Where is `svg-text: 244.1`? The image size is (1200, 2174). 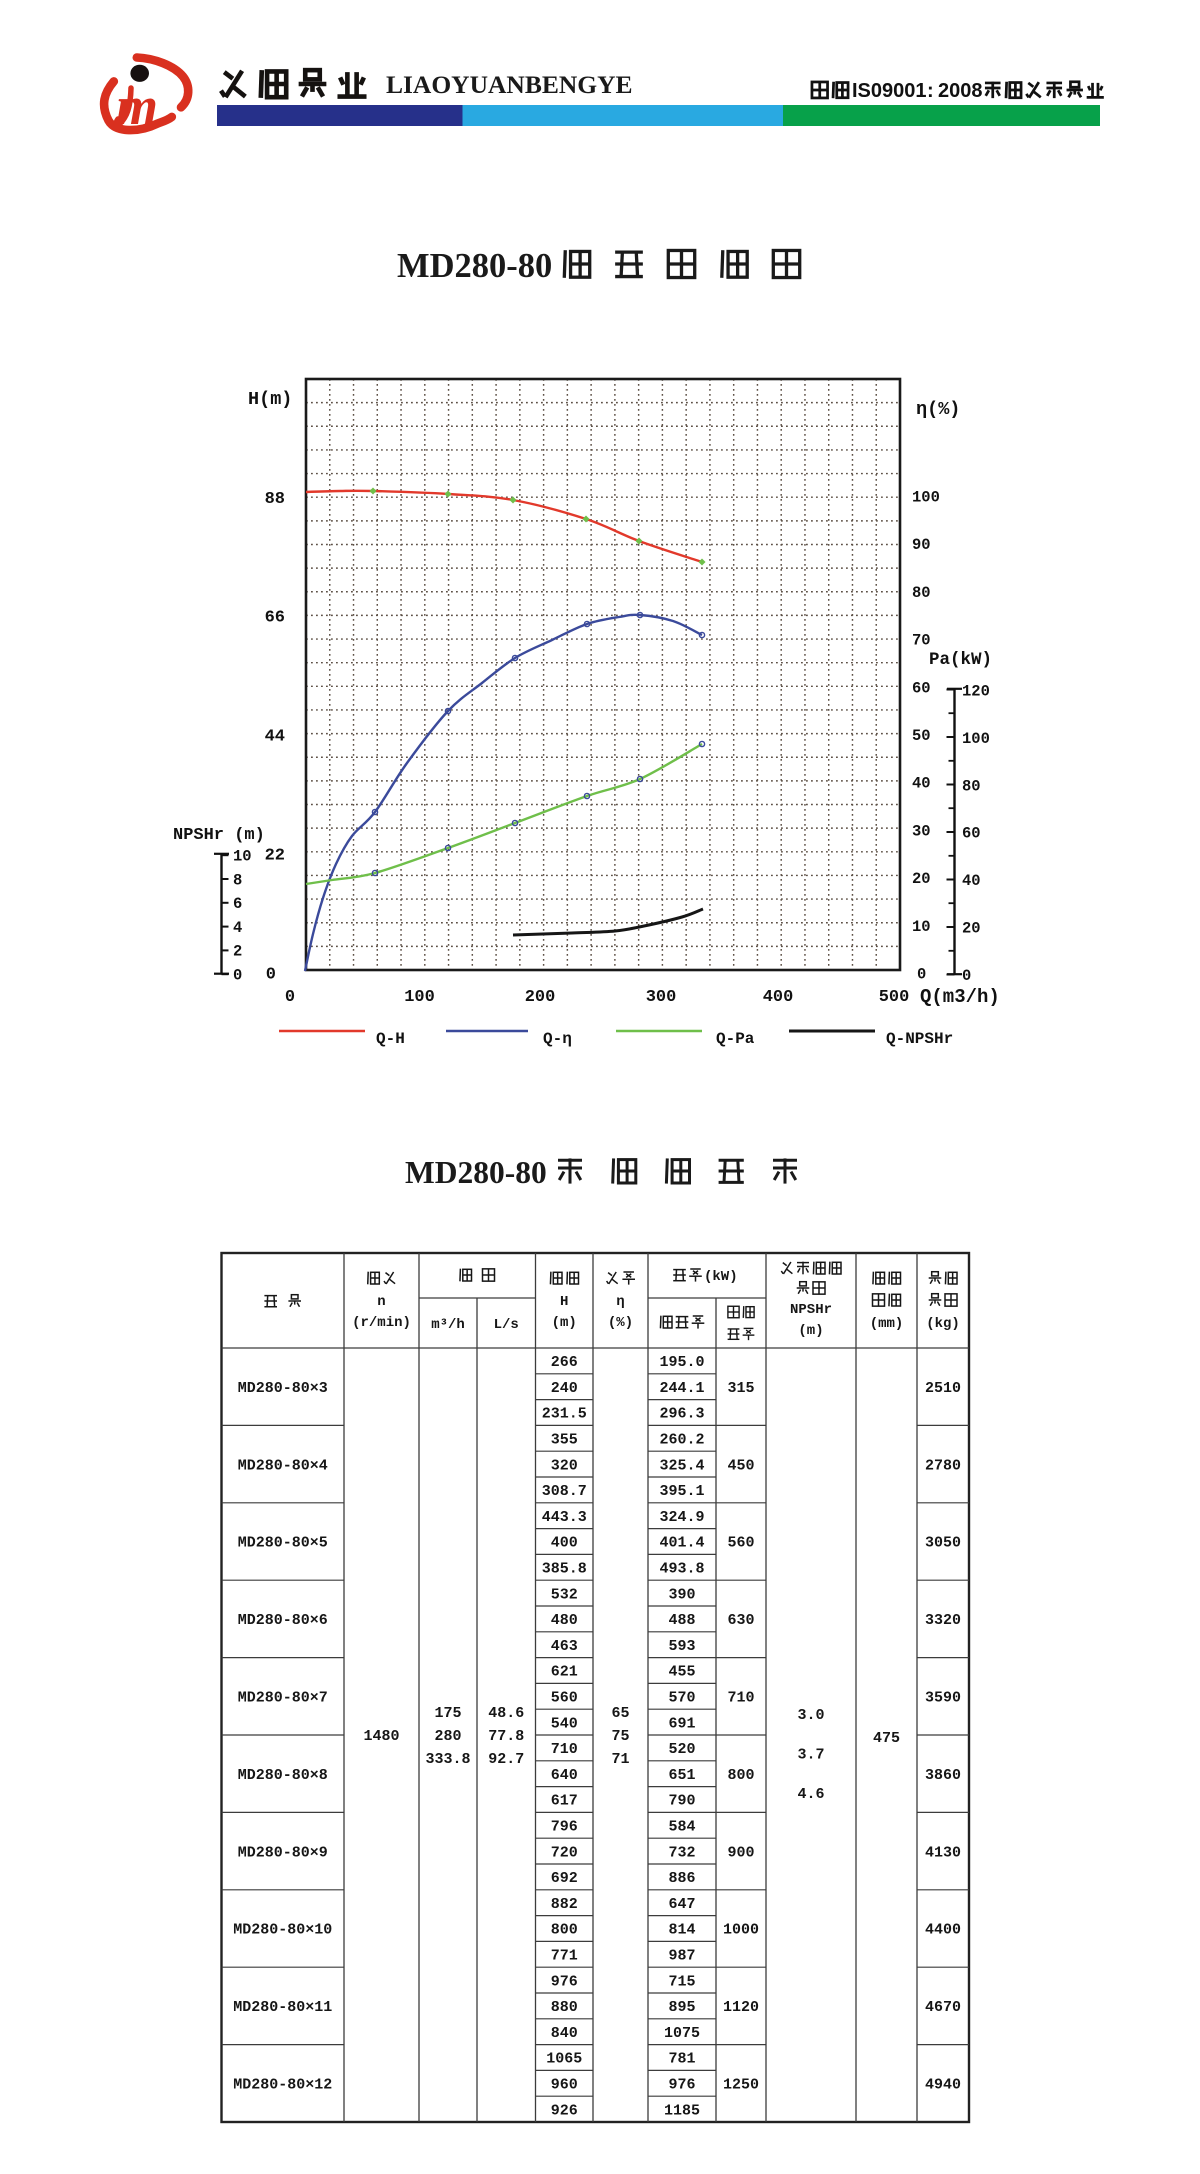 svg-text: 244.1 is located at coordinates (681, 1388).